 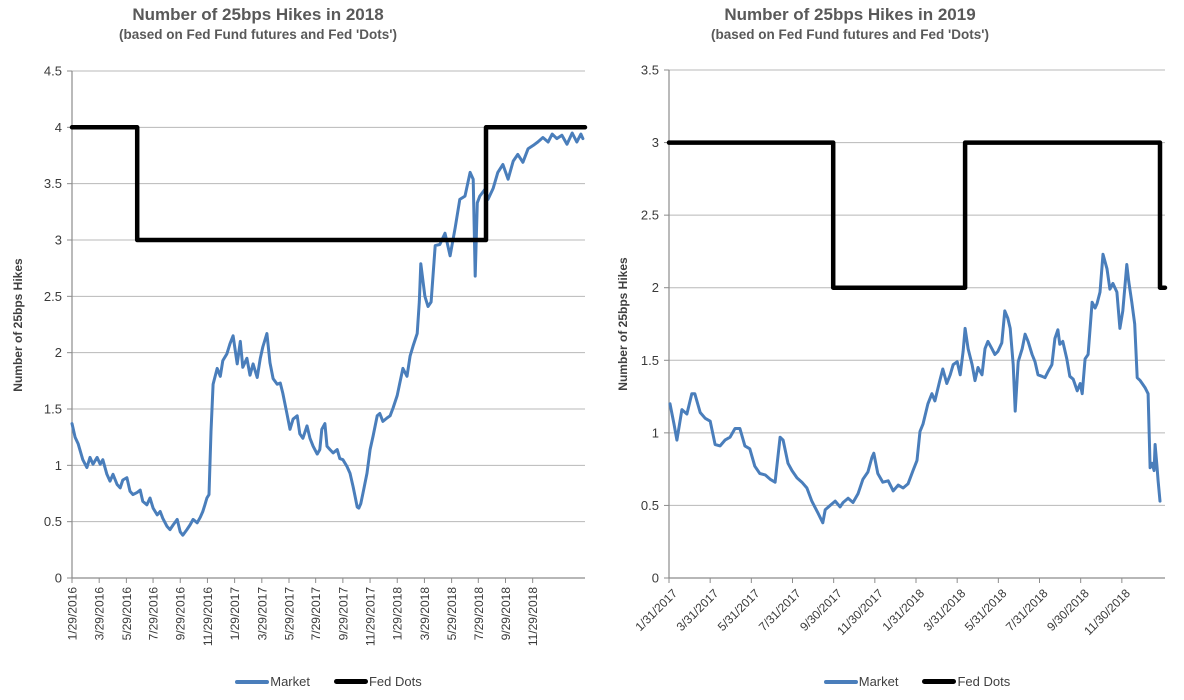 I want to click on y-tick-label: 4.5, so click(x=53, y=71).